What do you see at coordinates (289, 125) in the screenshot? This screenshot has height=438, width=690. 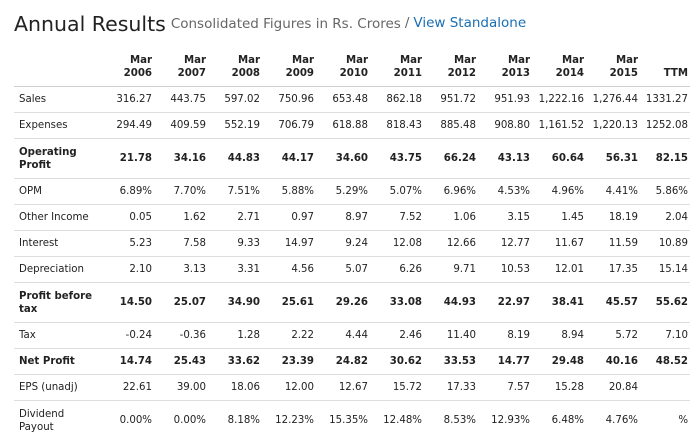 I see `table-cell: 706.79` at bounding box center [289, 125].